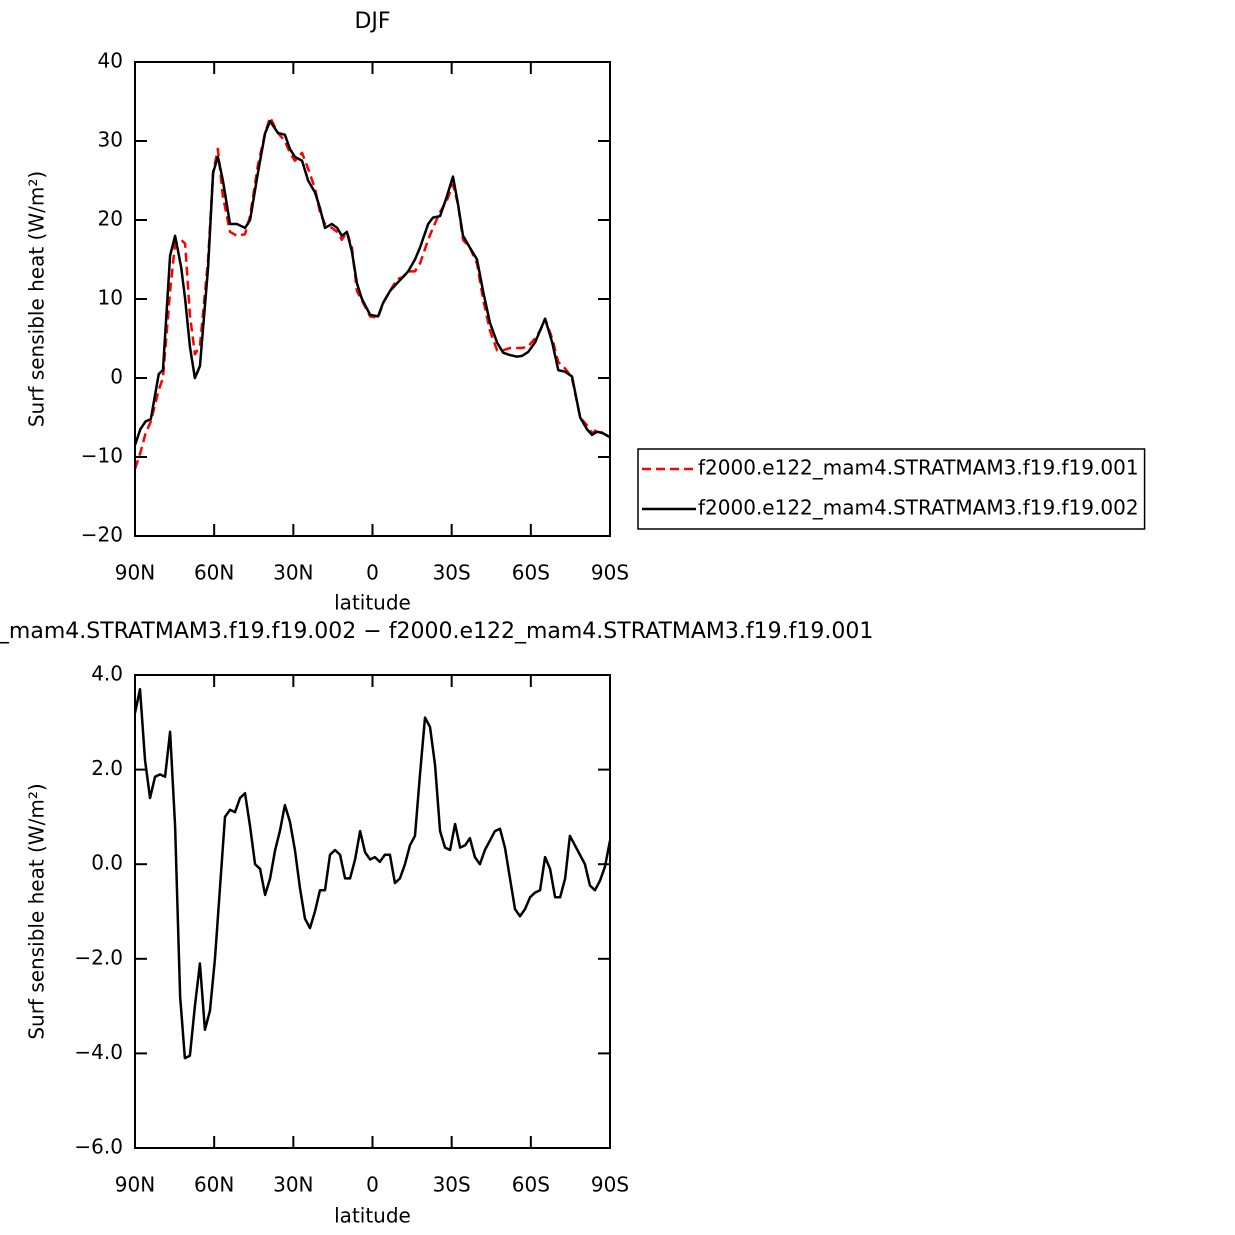 The height and width of the screenshot is (1235, 1235). I want to click on y-tick-label: 20, so click(110, 219).